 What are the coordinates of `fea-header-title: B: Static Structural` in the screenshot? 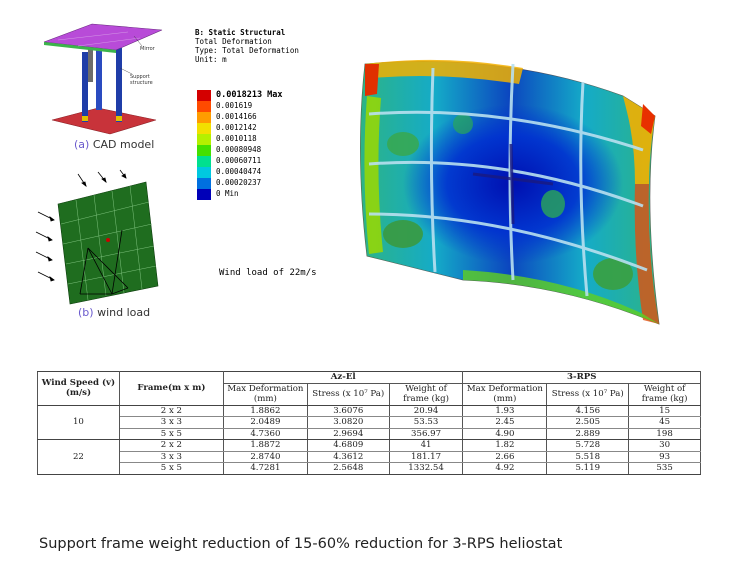 It's located at (240, 32).